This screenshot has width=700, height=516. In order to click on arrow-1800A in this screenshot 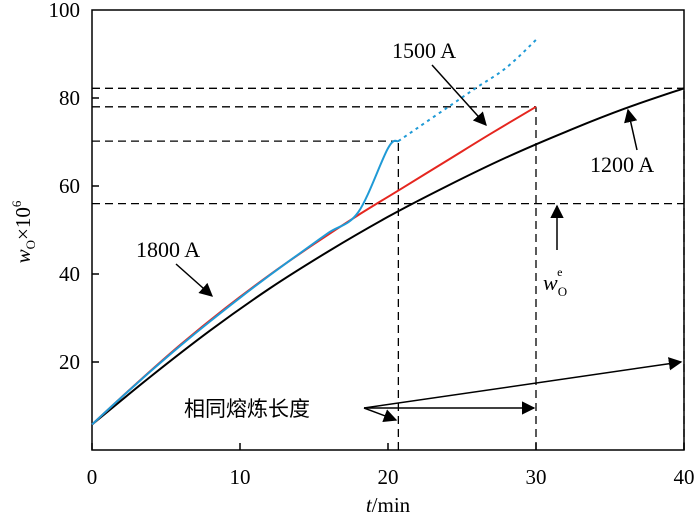, I will do `click(194, 280)`.